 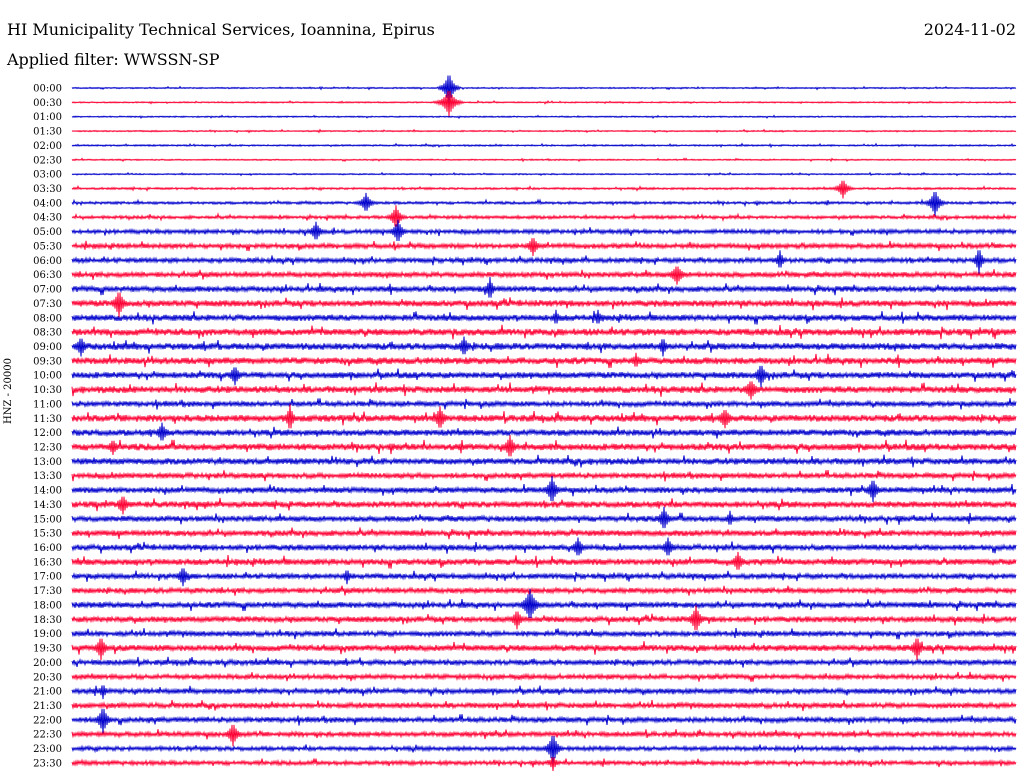 I want to click on time-label: 22:00, so click(x=47, y=720).